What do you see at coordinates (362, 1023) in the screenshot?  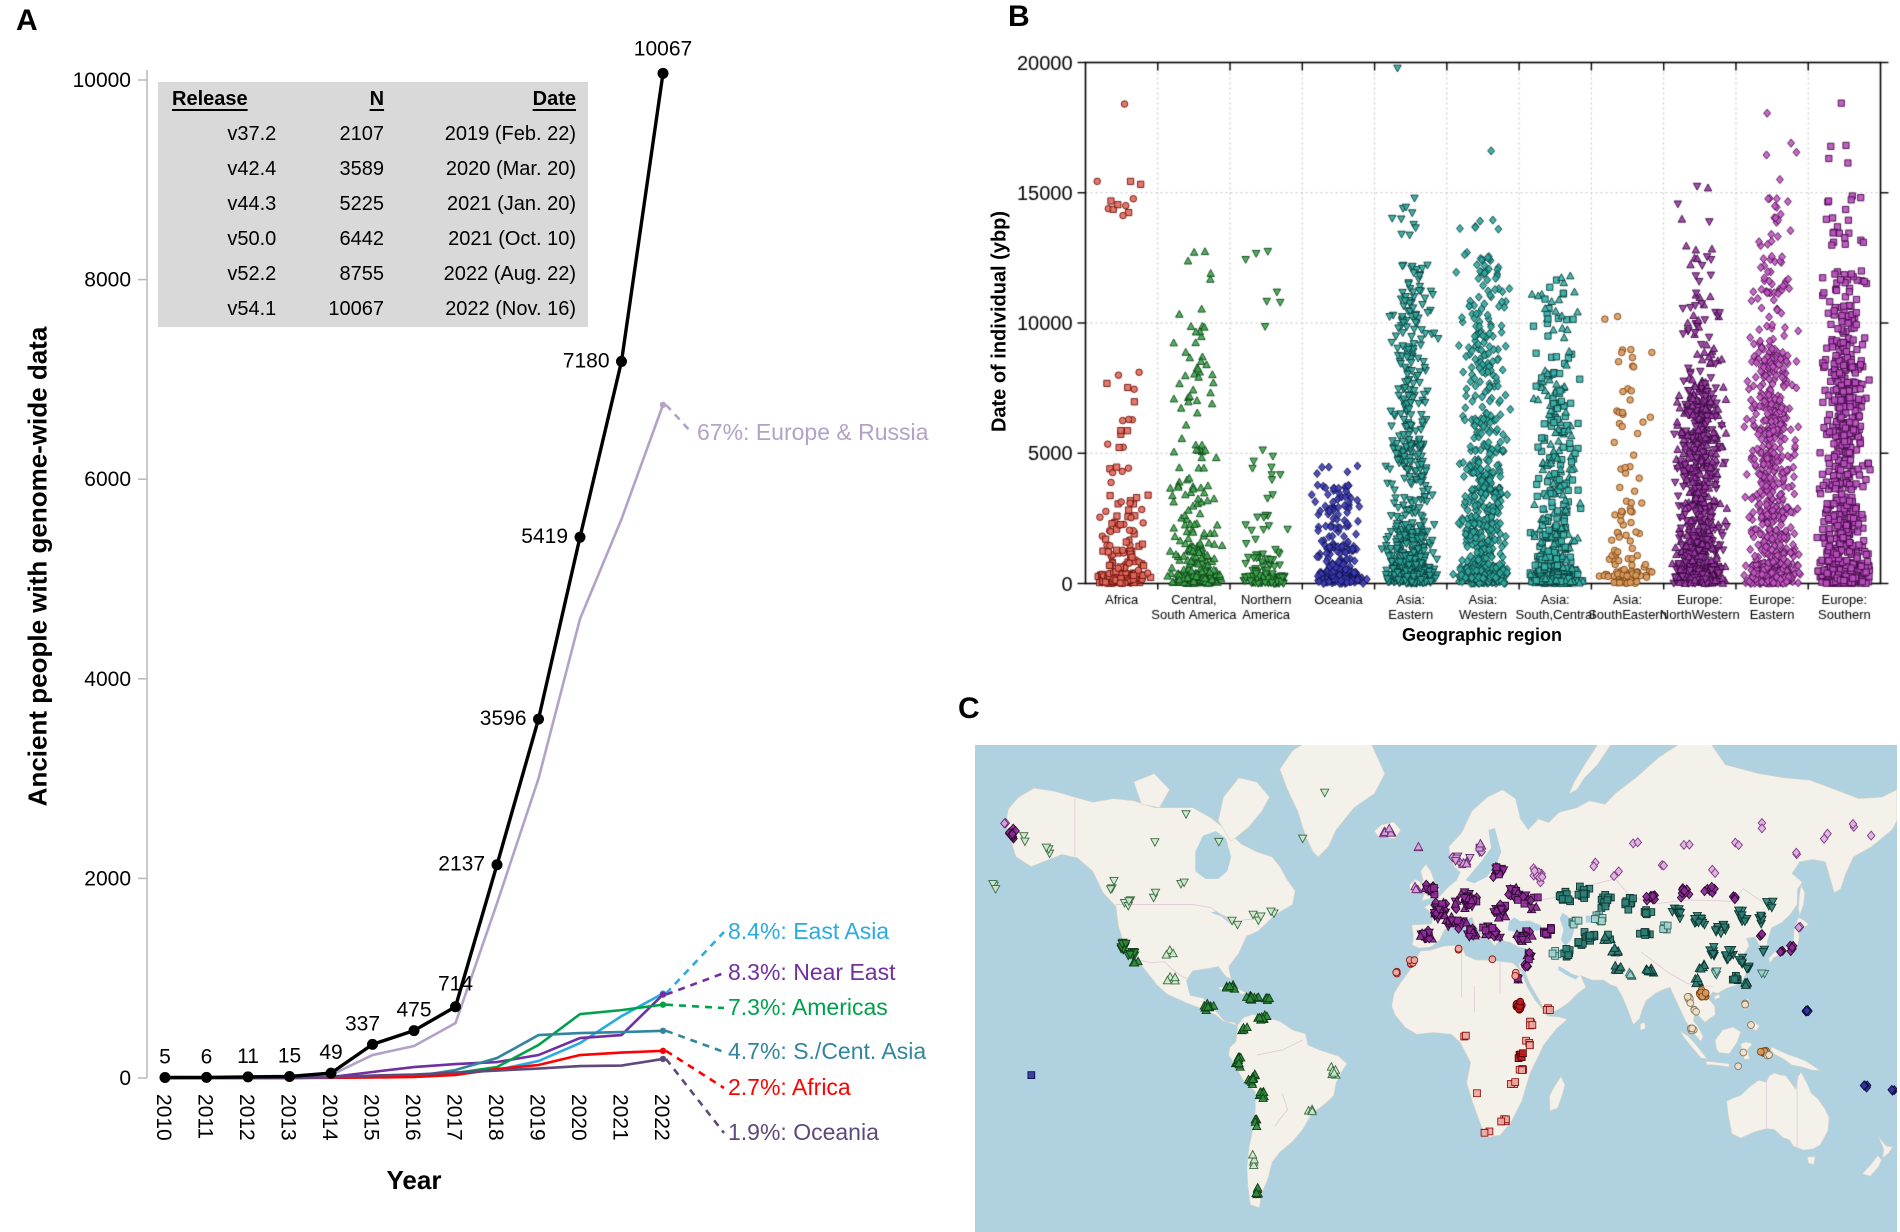 I see `total-point-label: 337` at bounding box center [362, 1023].